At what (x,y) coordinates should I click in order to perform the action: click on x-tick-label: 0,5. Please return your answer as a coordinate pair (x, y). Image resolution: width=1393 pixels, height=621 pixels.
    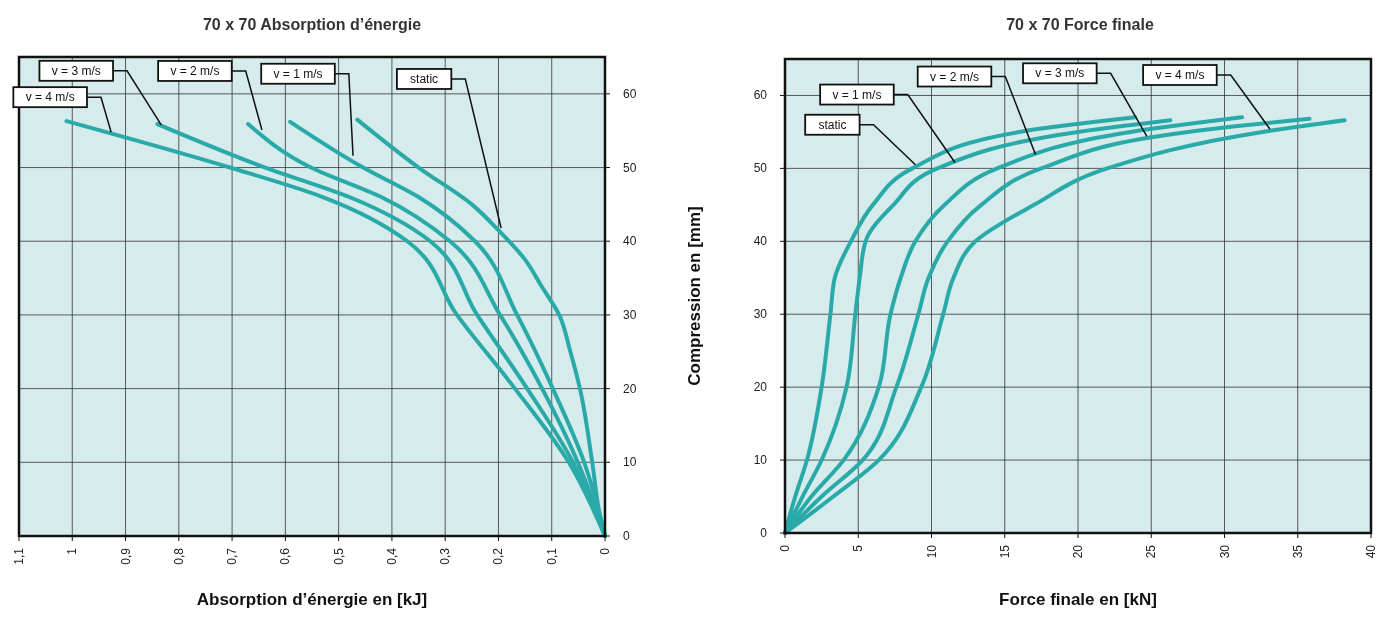
    Looking at the image, I should click on (338, 556).